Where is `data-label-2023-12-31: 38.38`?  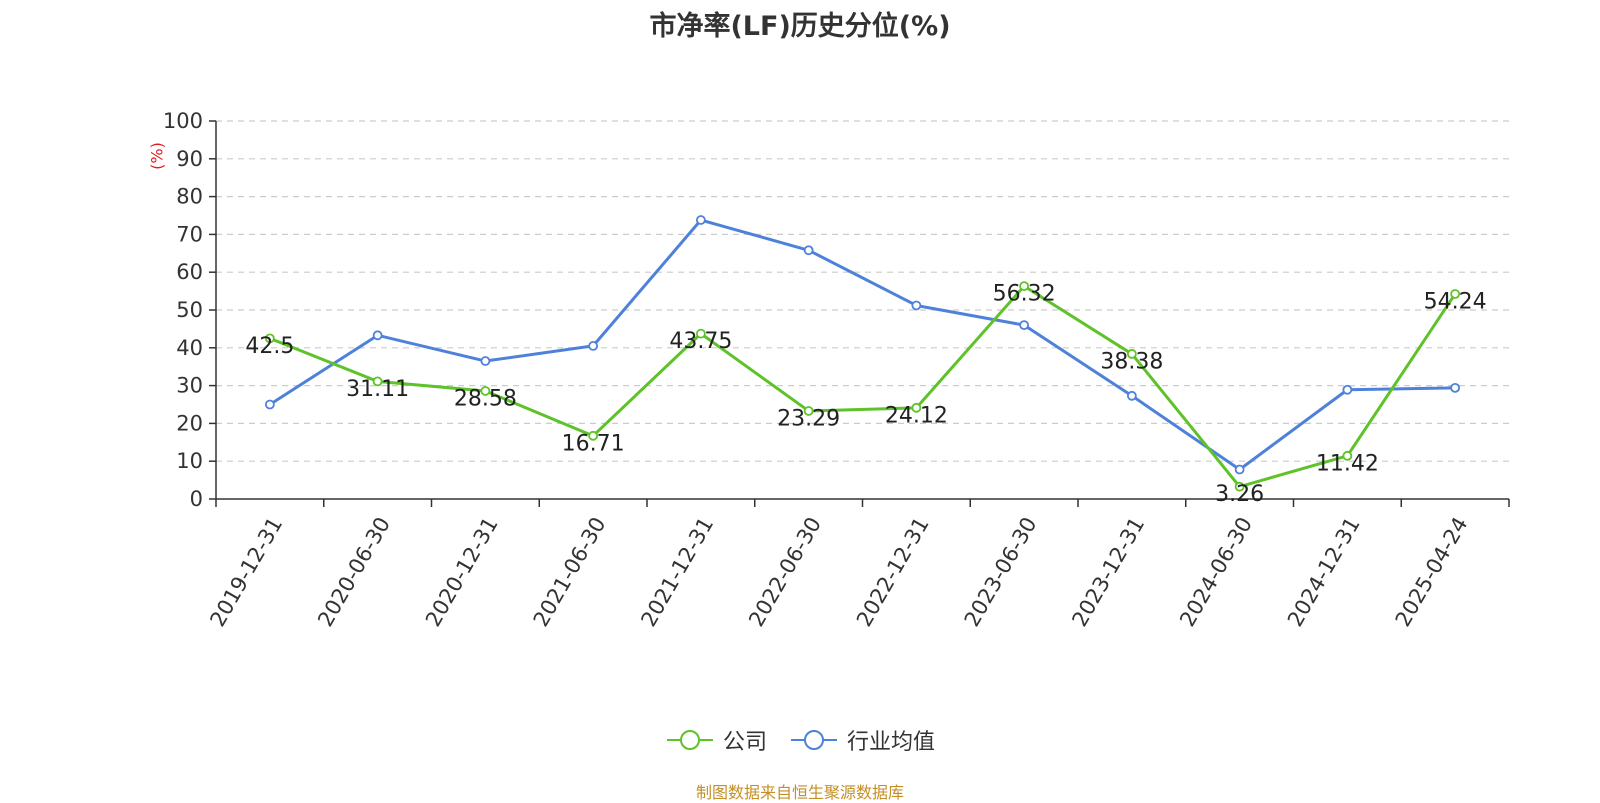
data-label-2023-12-31: 38.38 is located at coordinates (1131, 361).